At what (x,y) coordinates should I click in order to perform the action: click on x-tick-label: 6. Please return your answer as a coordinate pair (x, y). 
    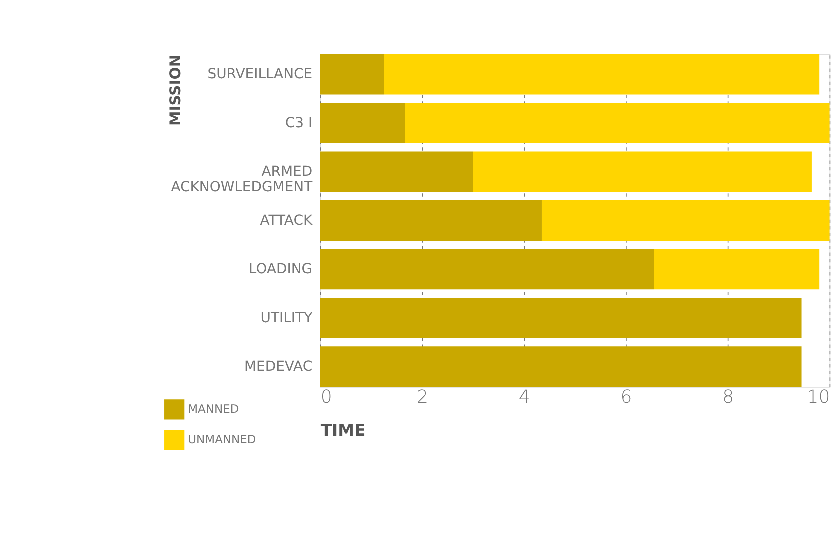
    Looking at the image, I should click on (626, 397).